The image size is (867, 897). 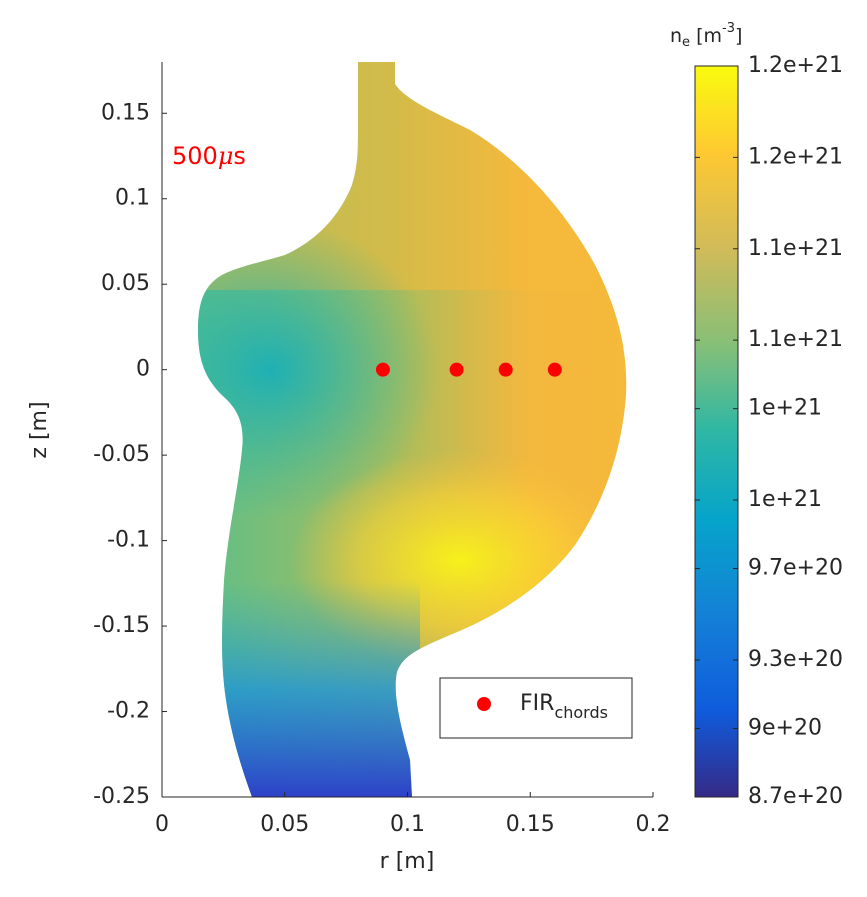 I want to click on legend, so click(x=536, y=708).